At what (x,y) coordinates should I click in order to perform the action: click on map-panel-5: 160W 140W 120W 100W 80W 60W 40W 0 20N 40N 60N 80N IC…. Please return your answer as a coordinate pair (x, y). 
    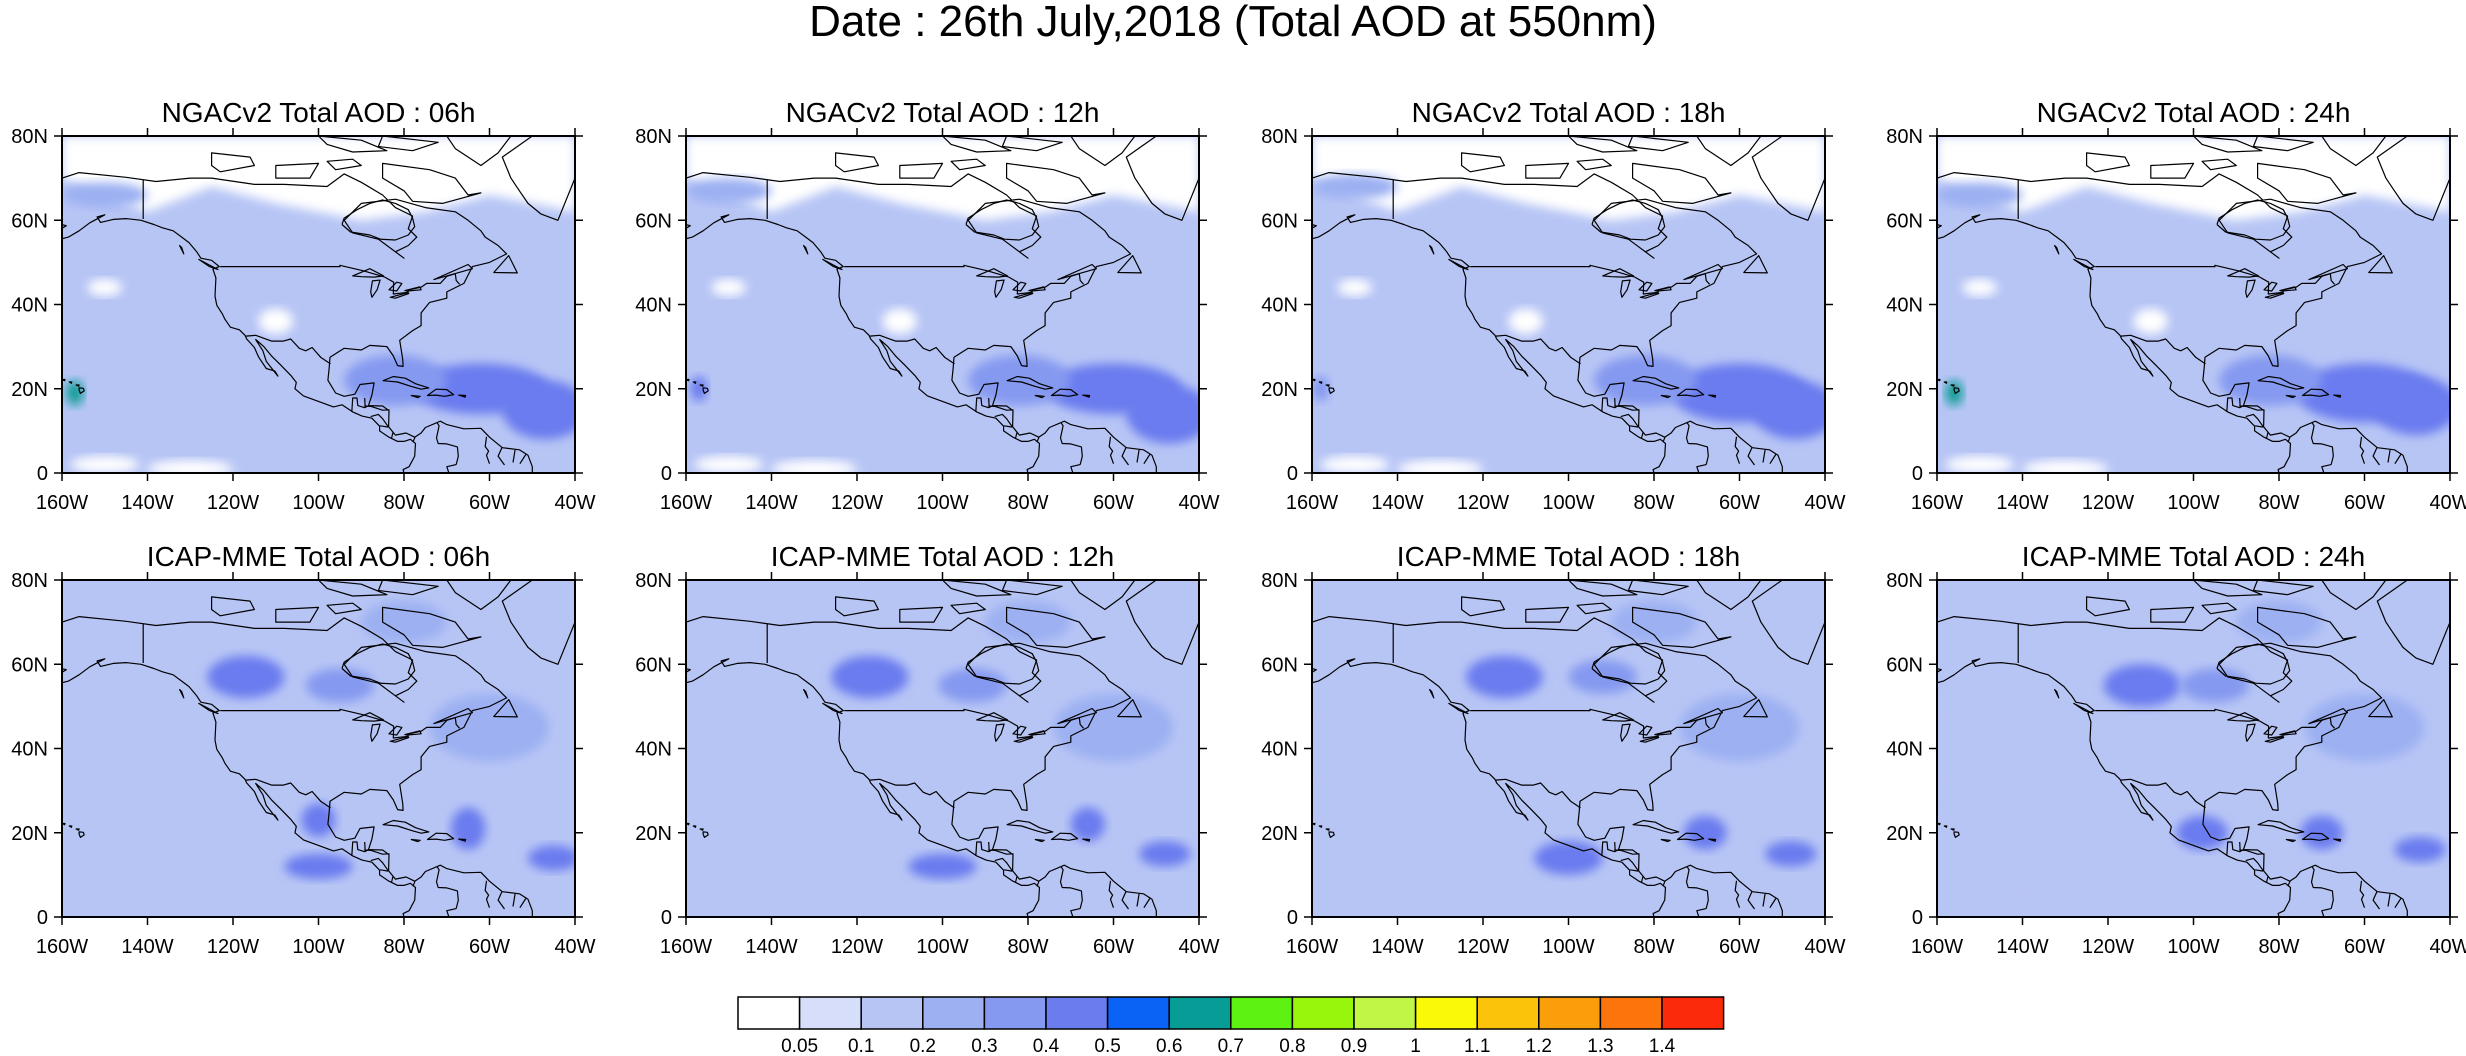
    Looking at the image, I should click on (303, 749).